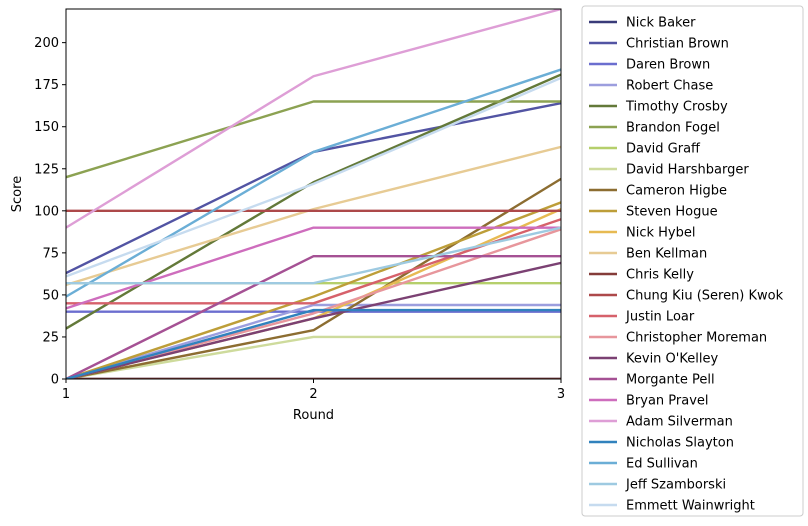  I want to click on legend-item: Jeff Szamborski, so click(657, 485).